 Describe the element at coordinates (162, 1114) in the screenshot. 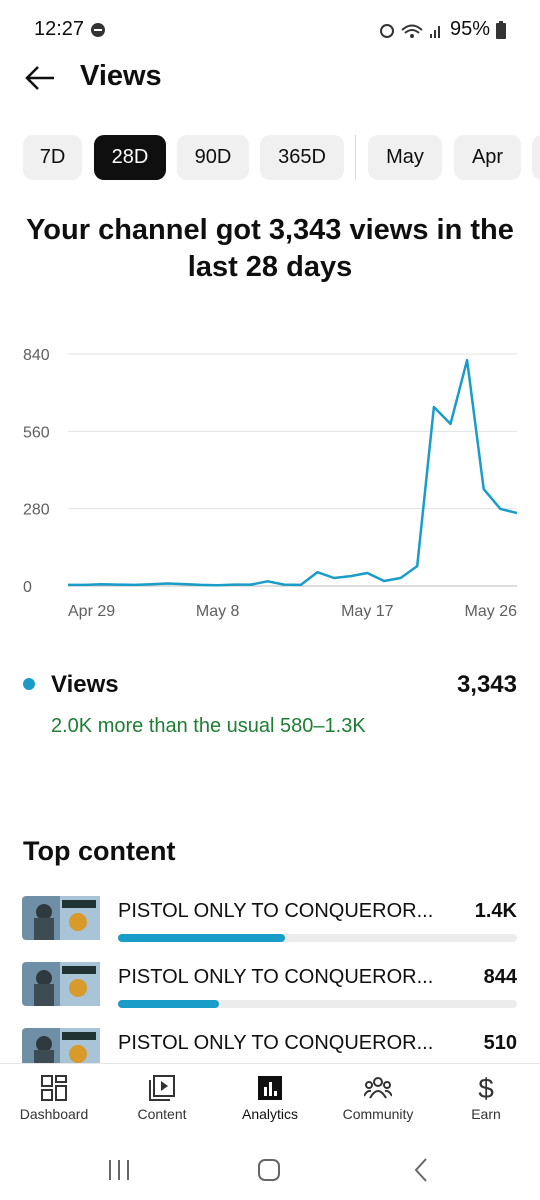

I see `nav-label: Content` at that location.